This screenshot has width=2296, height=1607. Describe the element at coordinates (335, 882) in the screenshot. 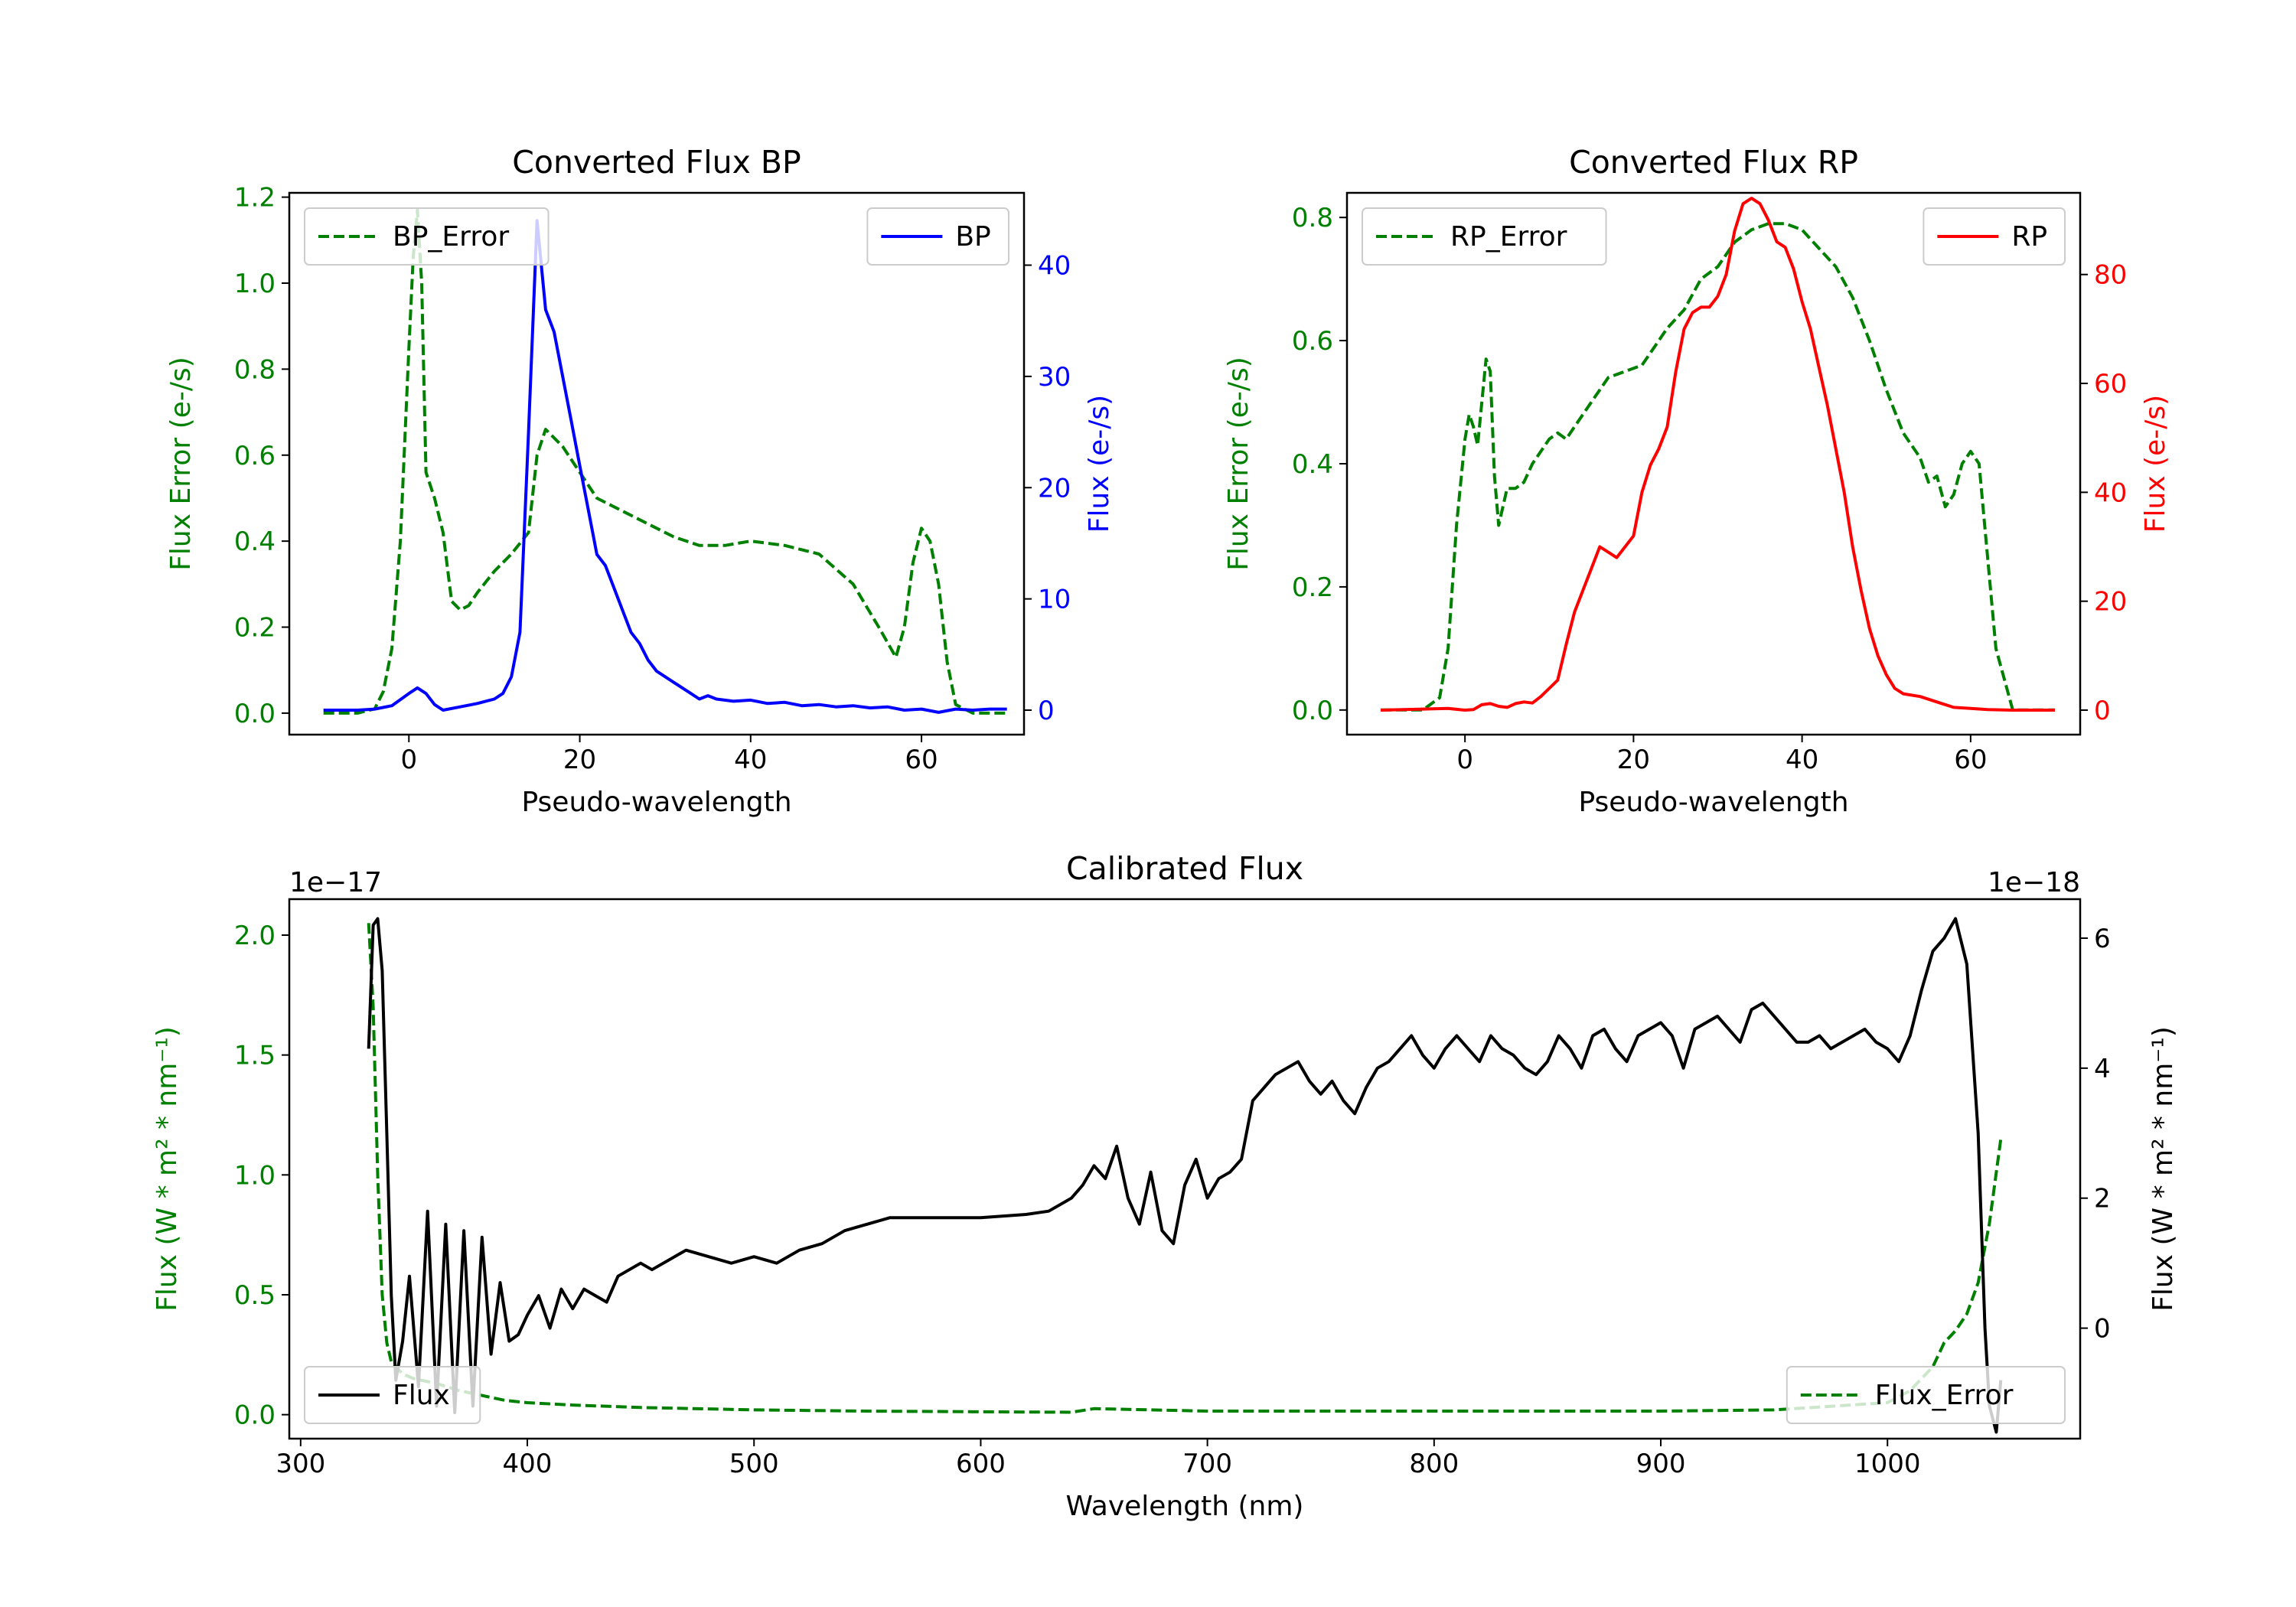

I see `offset-label-left: 1e−17` at that location.